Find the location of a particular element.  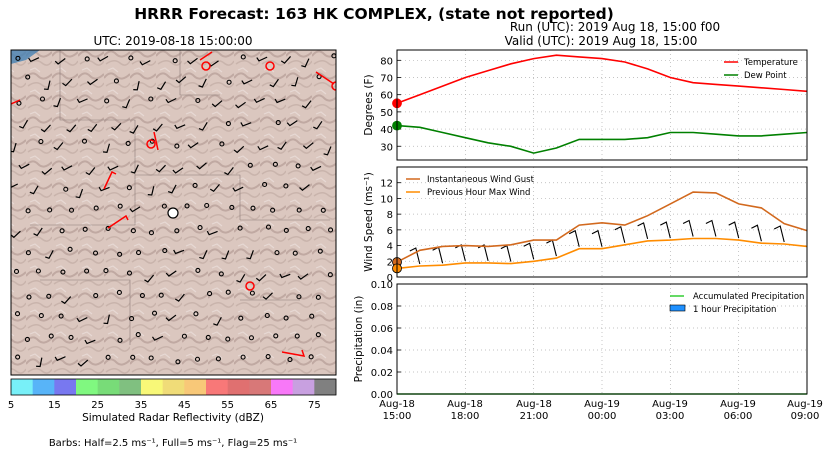

legend-label-dew-point: Dew Point is located at coordinates (765, 76).